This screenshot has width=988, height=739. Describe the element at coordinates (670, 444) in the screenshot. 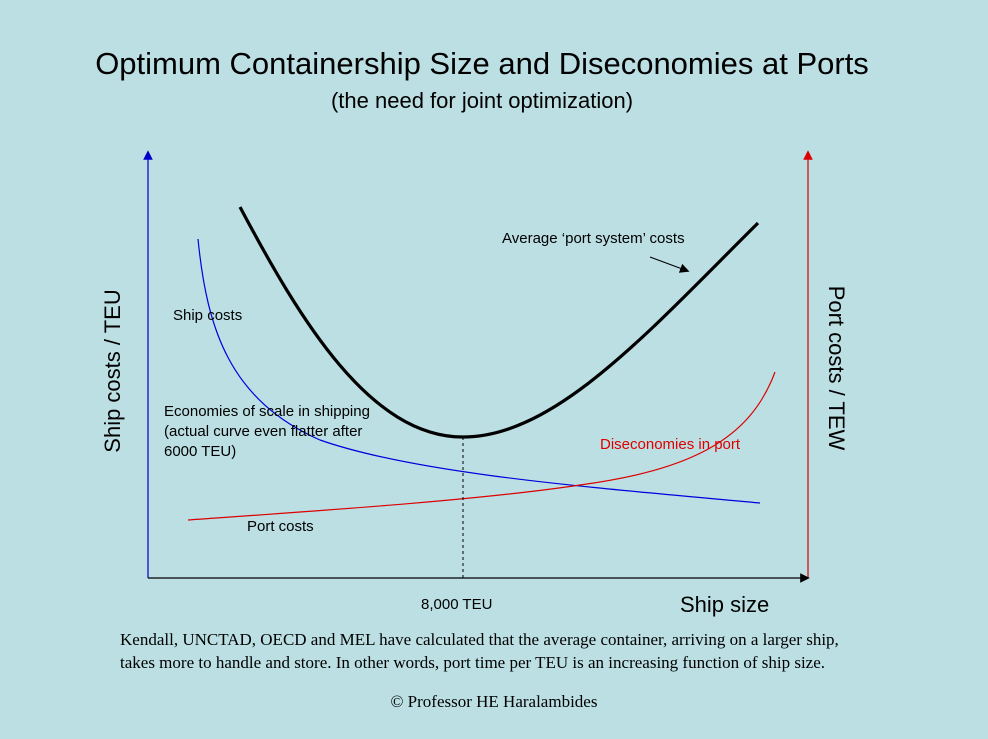

I see `diseconomies-in-port-label: Diseconomies in port` at that location.